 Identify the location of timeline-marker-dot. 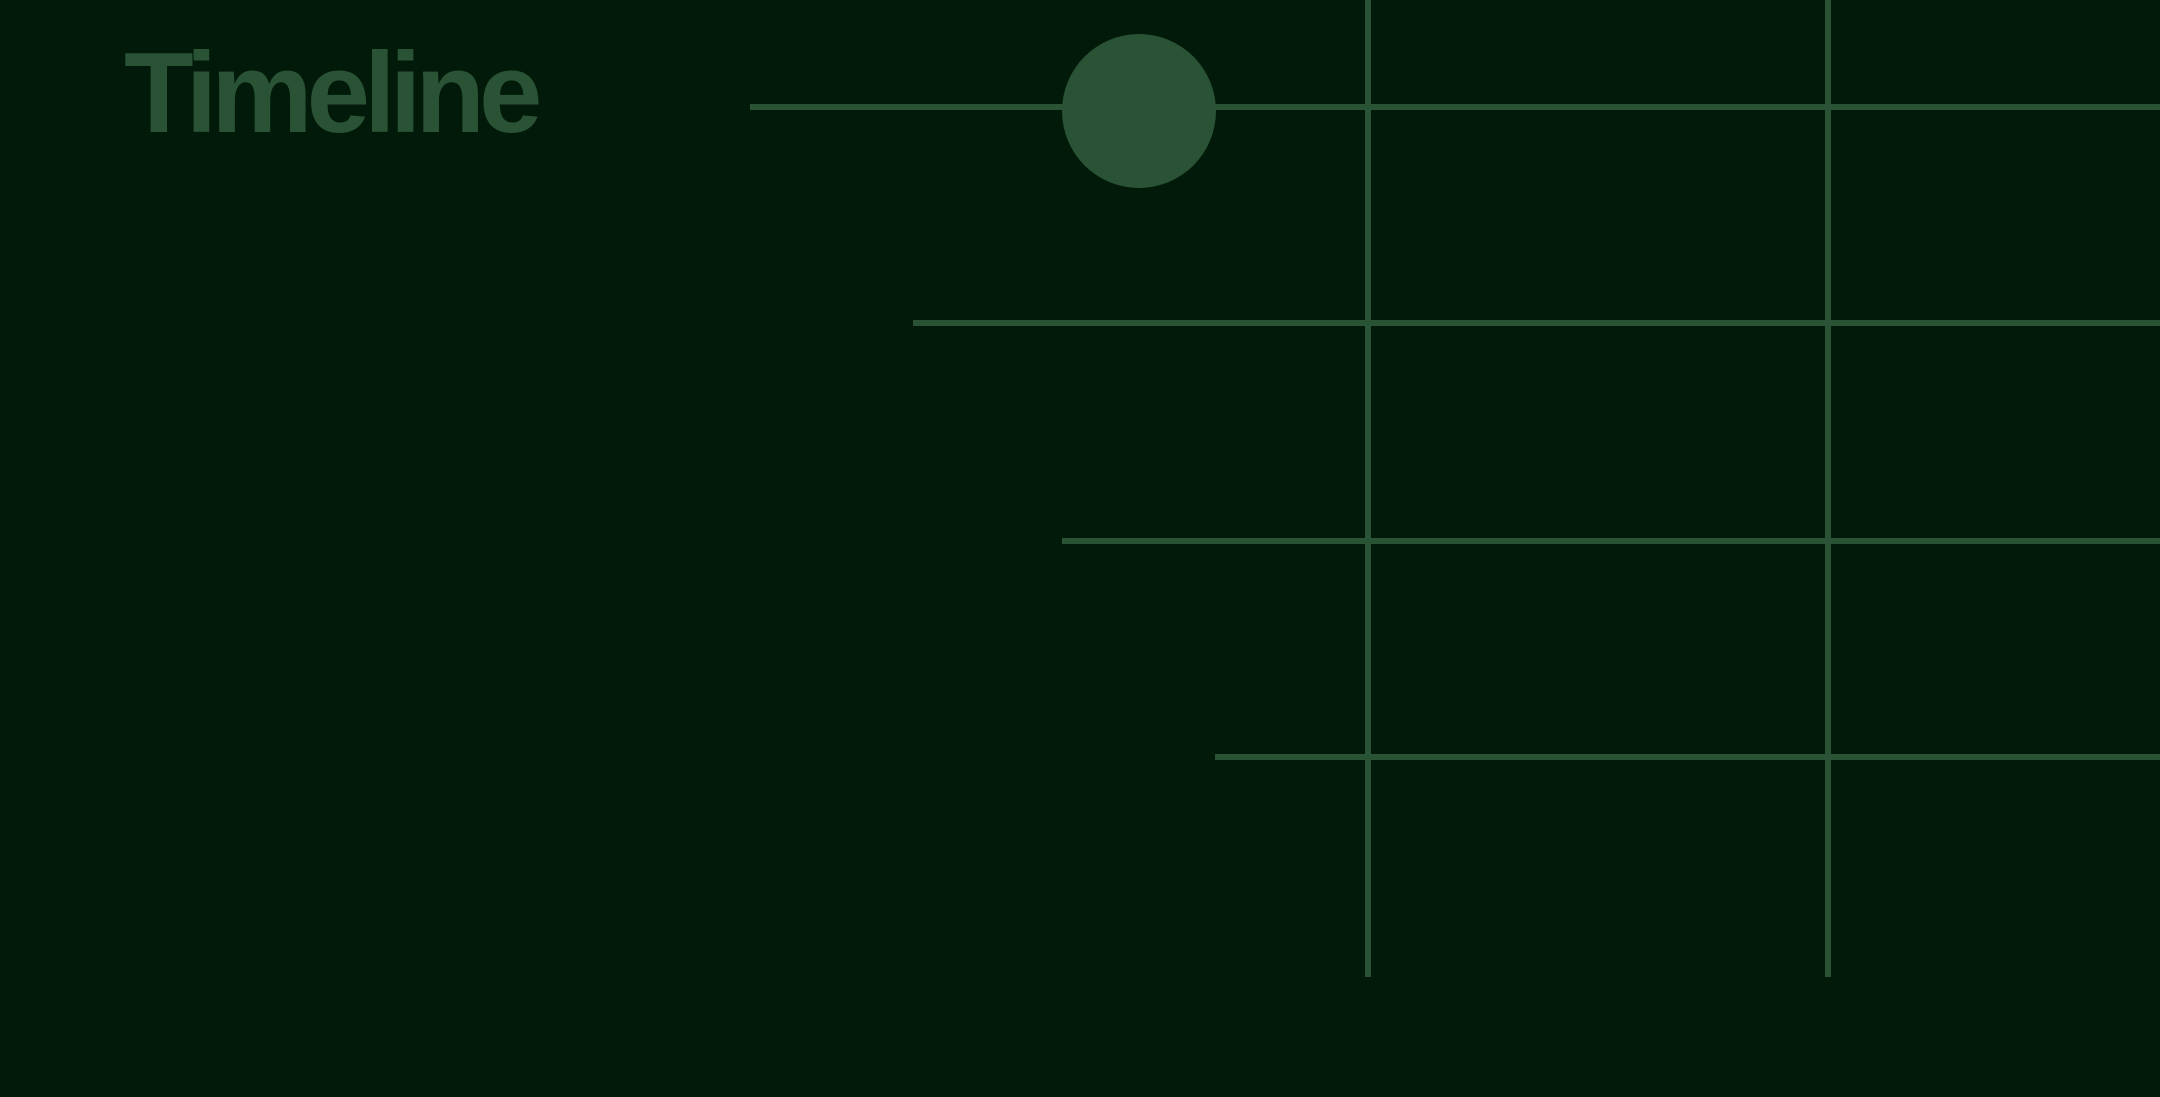
(1139, 111).